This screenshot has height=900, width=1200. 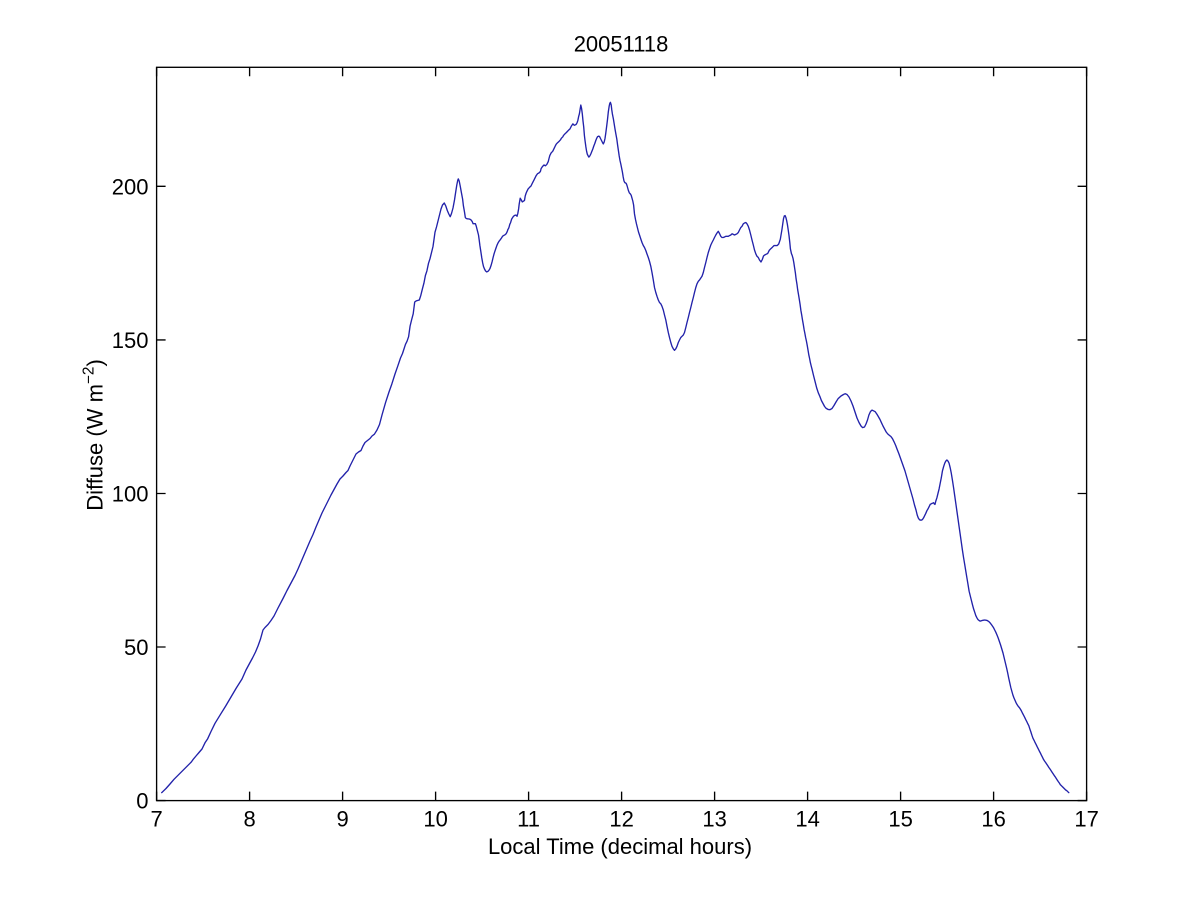 I want to click on svg-text: 7, so click(x=156, y=819).